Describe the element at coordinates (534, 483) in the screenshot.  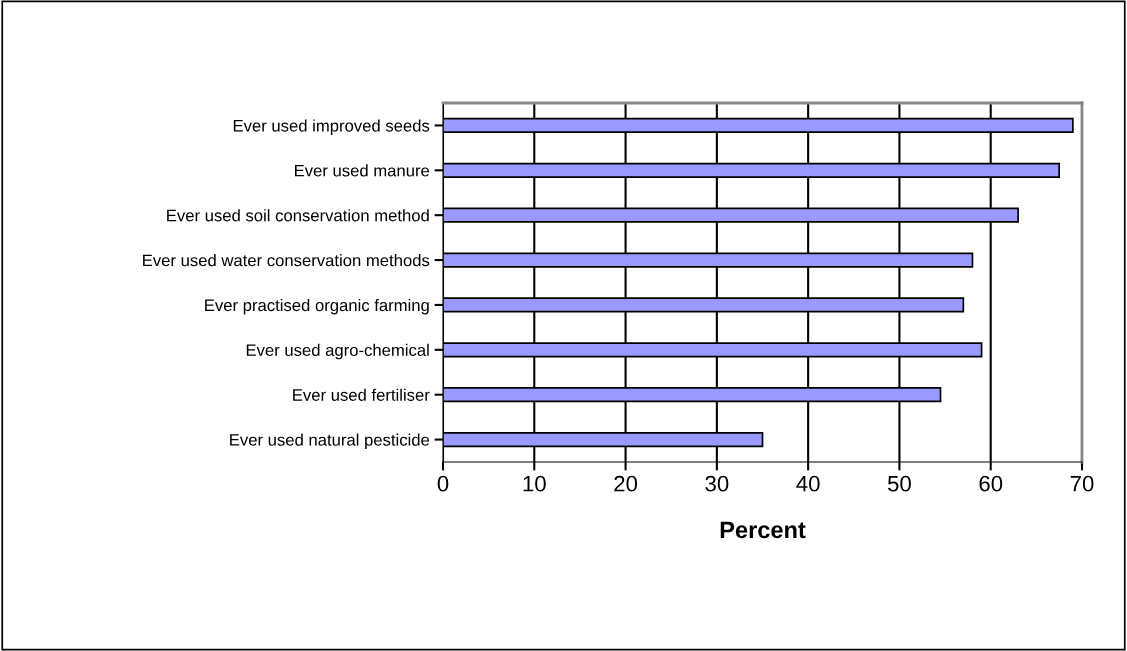
I see `x-tick-label: 10` at that location.